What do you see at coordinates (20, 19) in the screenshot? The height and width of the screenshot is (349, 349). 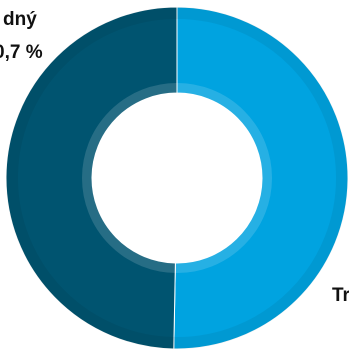 I see `annotation: dný` at bounding box center [20, 19].